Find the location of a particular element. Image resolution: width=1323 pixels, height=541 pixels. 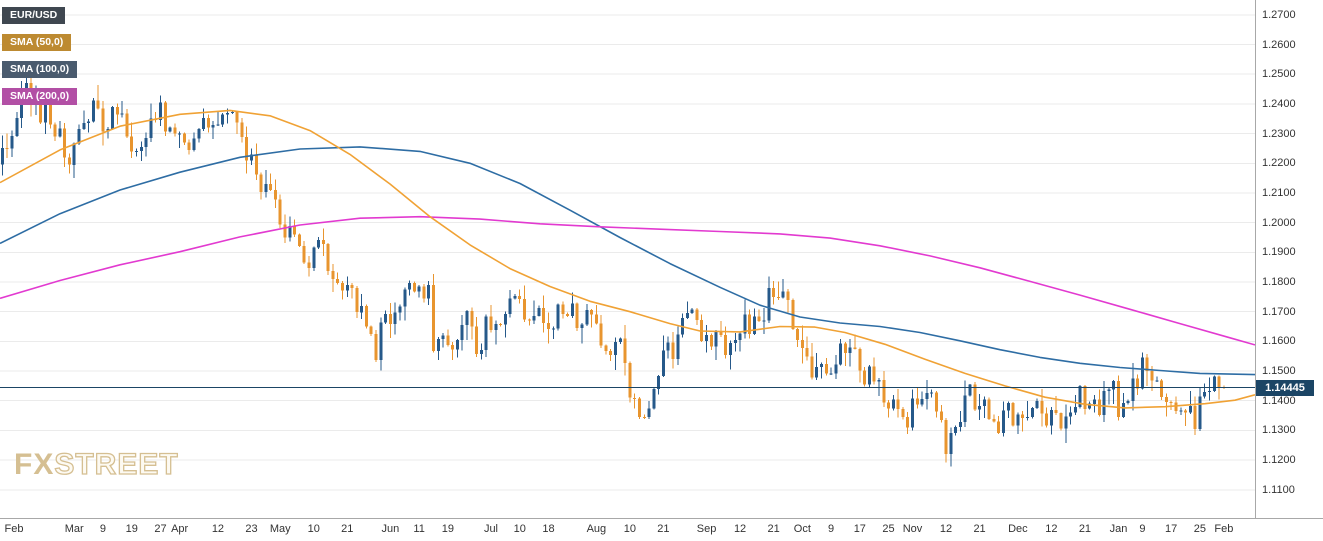

y-tick-label: 1.2700 is located at coordinates (1279, 14).